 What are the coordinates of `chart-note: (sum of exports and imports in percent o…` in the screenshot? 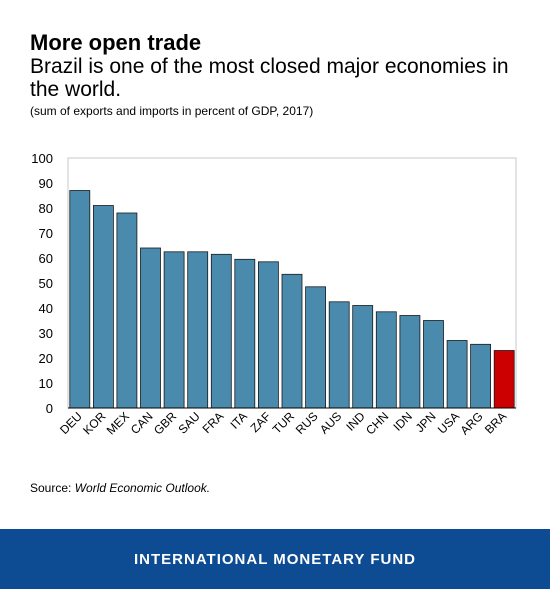 It's located at (172, 111).